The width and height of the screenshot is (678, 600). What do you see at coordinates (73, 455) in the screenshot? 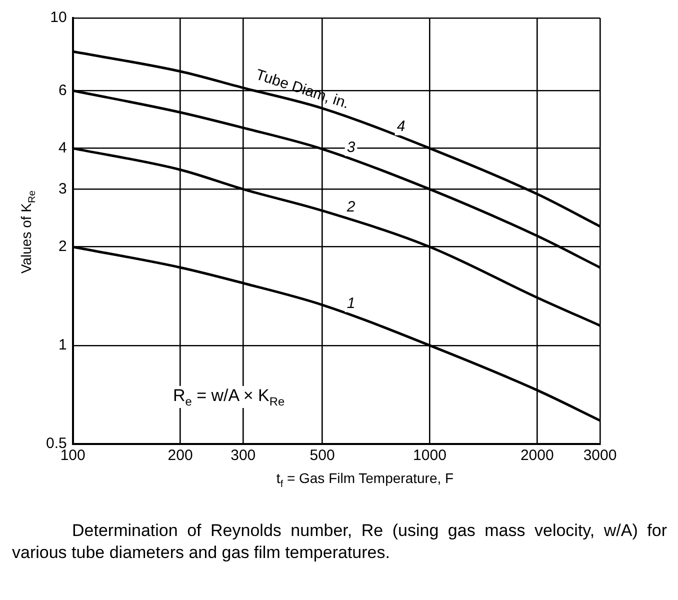
I see `x-tick-label: 100` at bounding box center [73, 455].